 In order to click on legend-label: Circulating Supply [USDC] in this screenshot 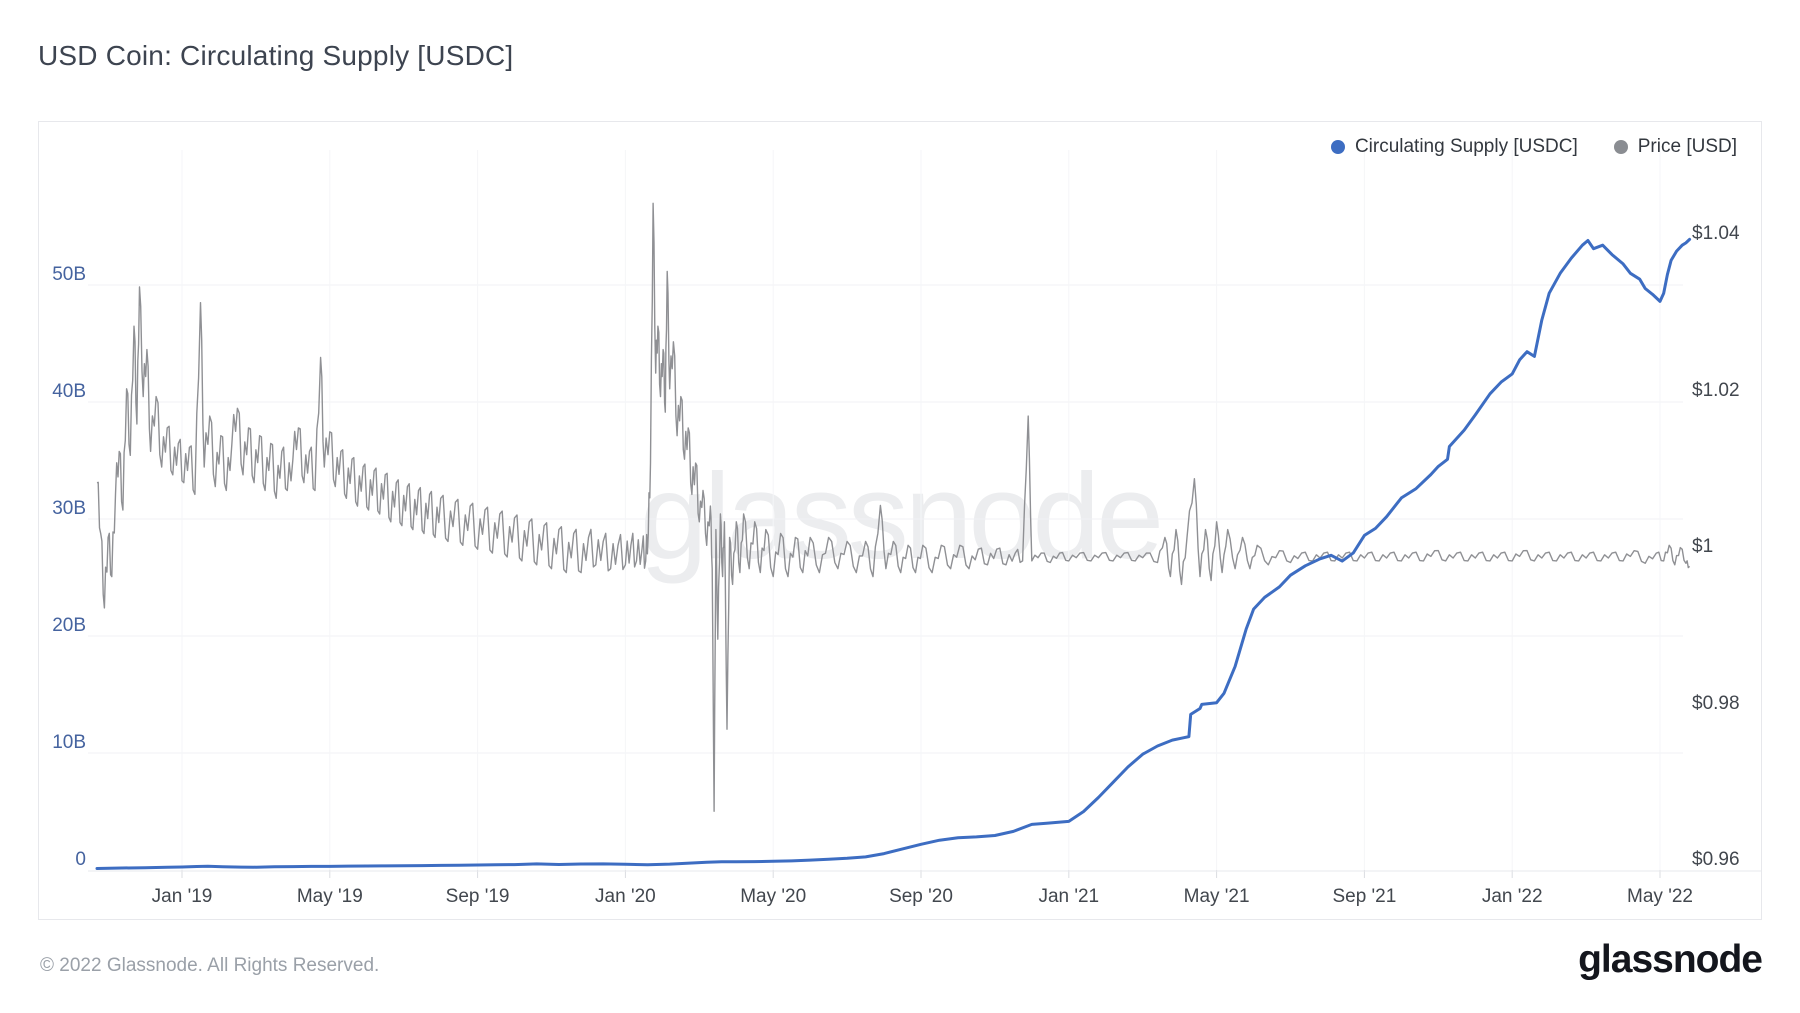, I will do `click(1466, 146)`.